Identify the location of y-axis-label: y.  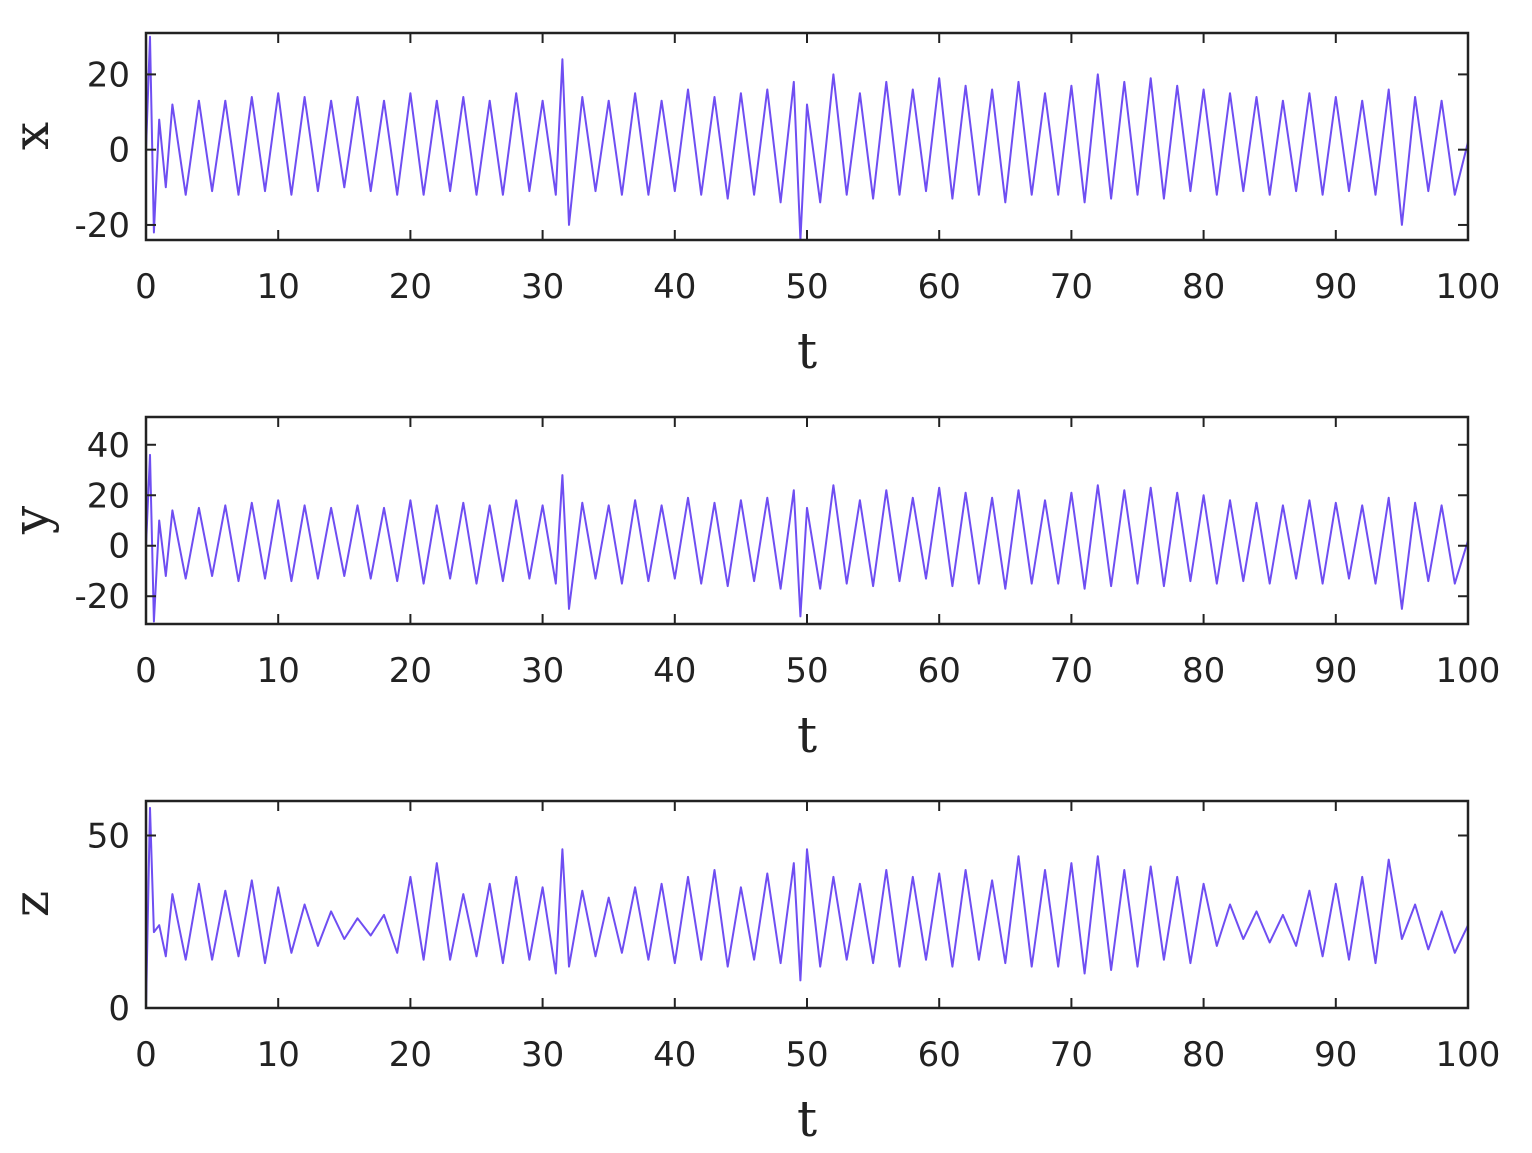
(31, 520).